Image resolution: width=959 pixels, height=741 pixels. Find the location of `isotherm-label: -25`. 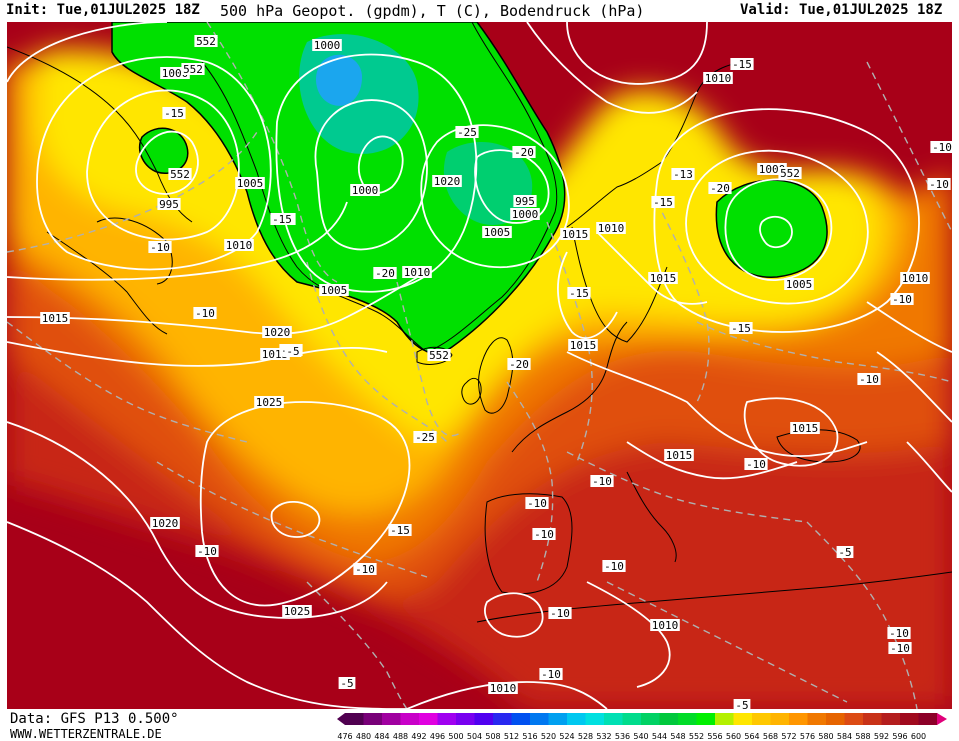

isotherm-label: -25 is located at coordinates (425, 437).